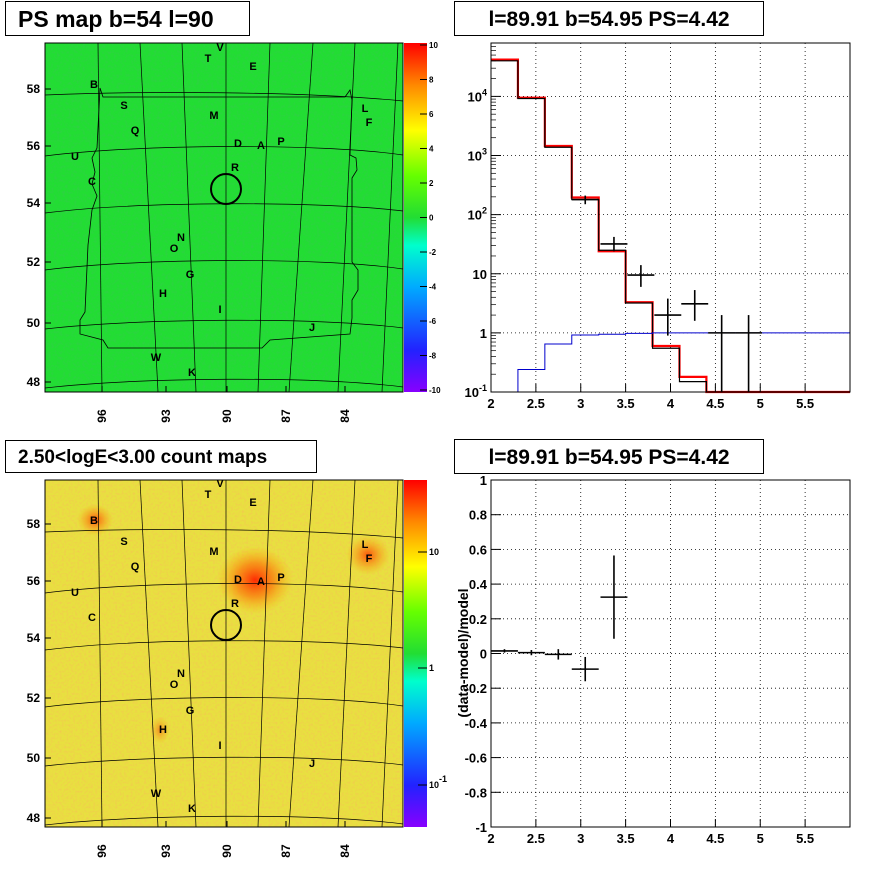  Describe the element at coordinates (92, 618) in the screenshot. I see `count-map-source-label: C` at that location.